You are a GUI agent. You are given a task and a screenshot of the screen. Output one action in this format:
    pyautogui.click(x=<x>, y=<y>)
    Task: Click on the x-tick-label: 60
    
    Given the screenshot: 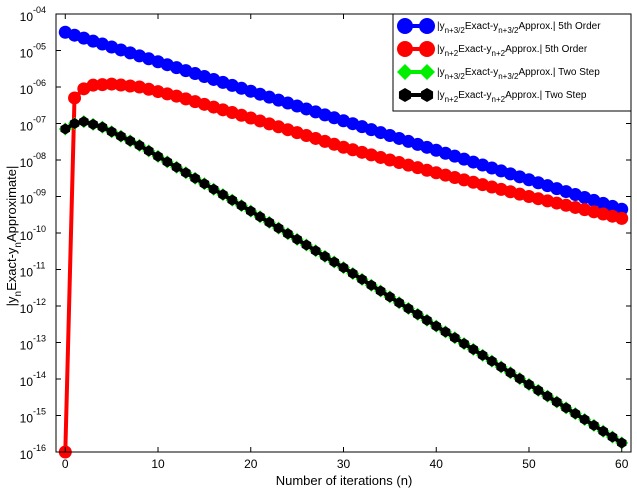 What is the action you would take?
    pyautogui.click(x=622, y=464)
    